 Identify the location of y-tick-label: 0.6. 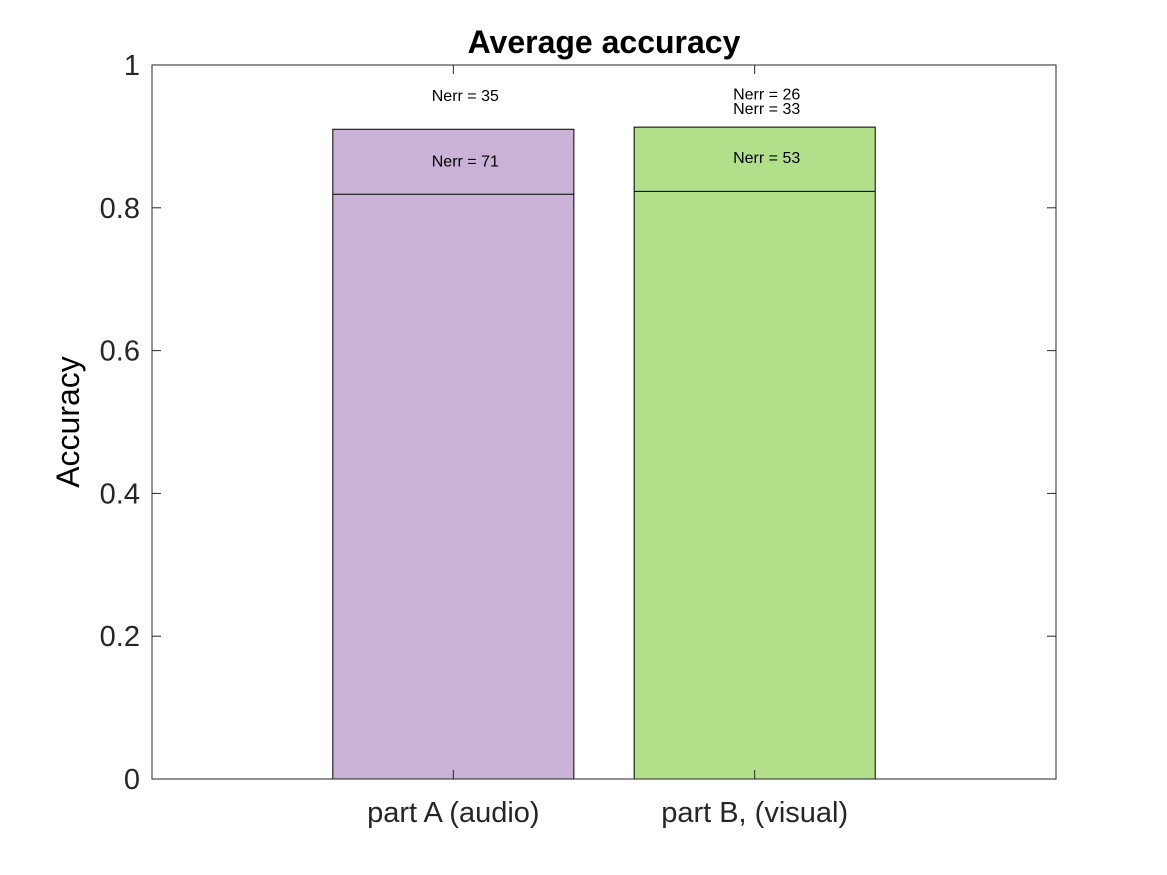
(120, 352).